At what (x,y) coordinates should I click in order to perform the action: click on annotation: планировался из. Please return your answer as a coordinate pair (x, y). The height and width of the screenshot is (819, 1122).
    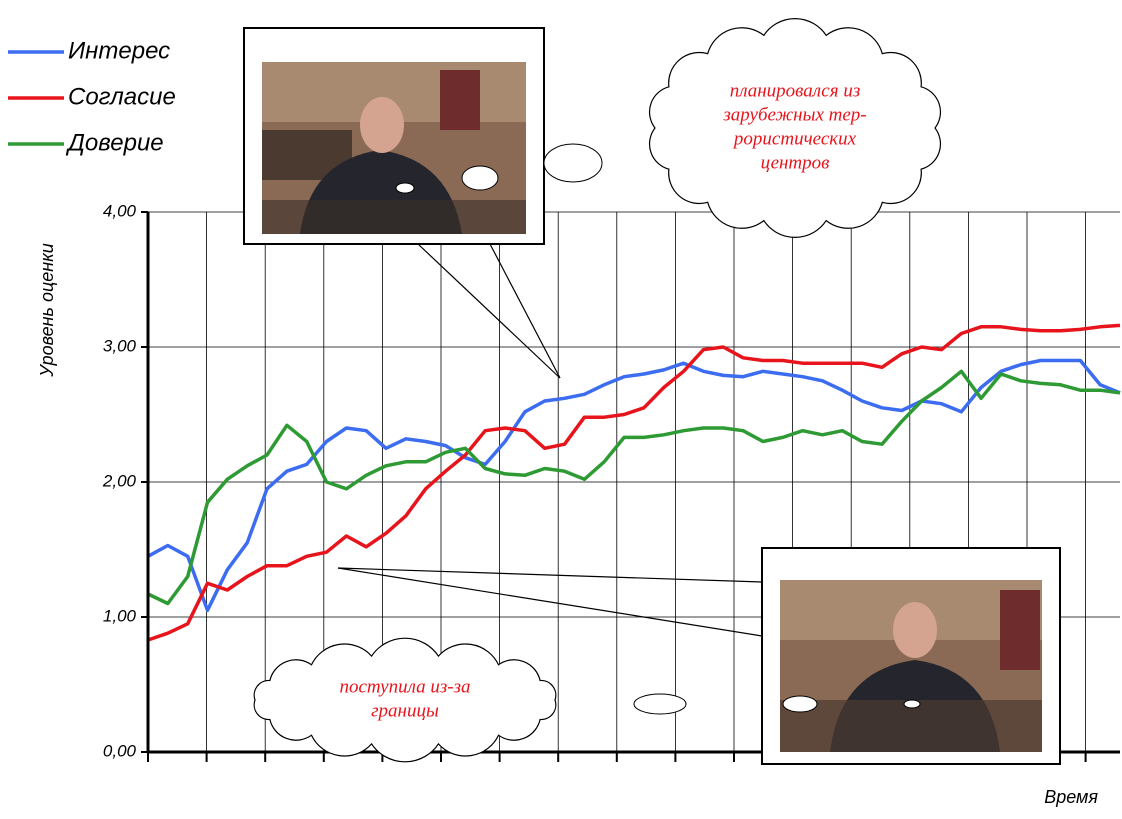
    Looking at the image, I should click on (795, 90).